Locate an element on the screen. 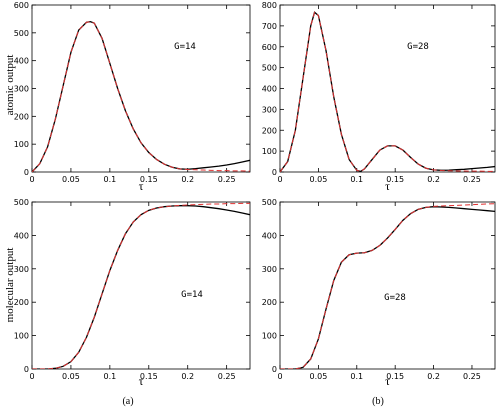 This screenshot has width=498, height=407. panel-label-a: (a) is located at coordinates (127, 401).